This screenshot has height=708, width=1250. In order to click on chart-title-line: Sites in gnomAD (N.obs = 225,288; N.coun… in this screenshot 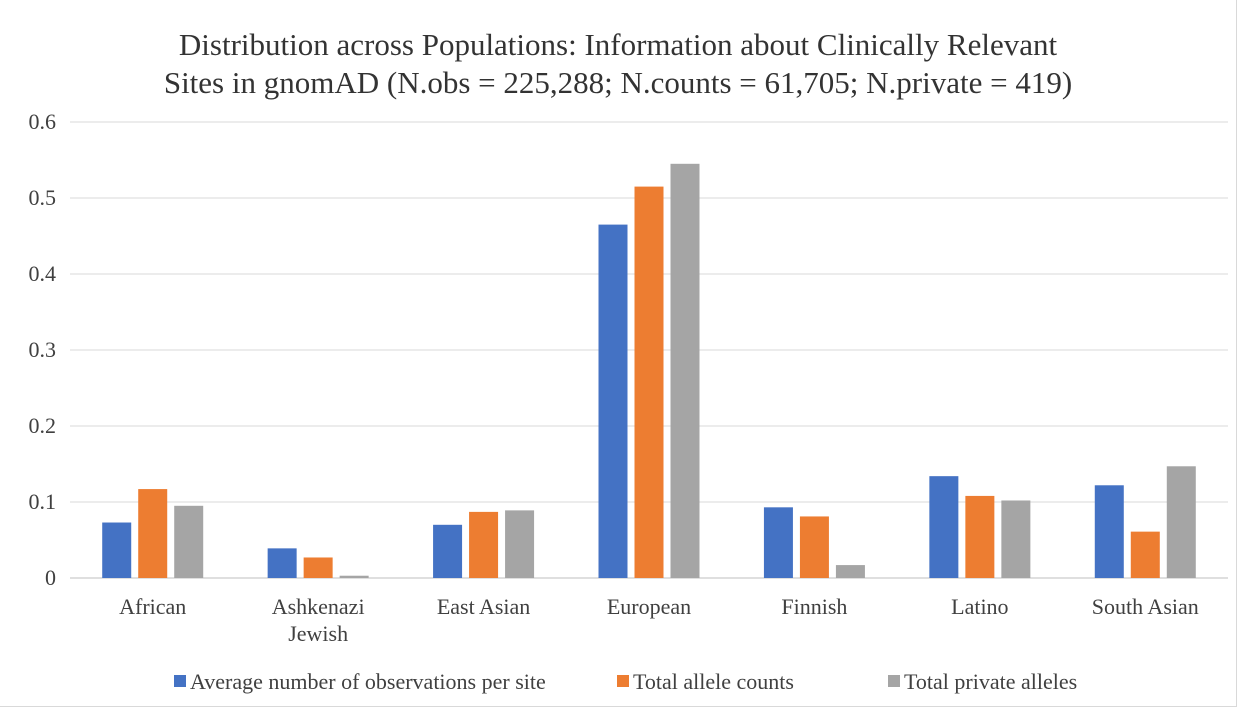, I will do `click(618, 82)`.